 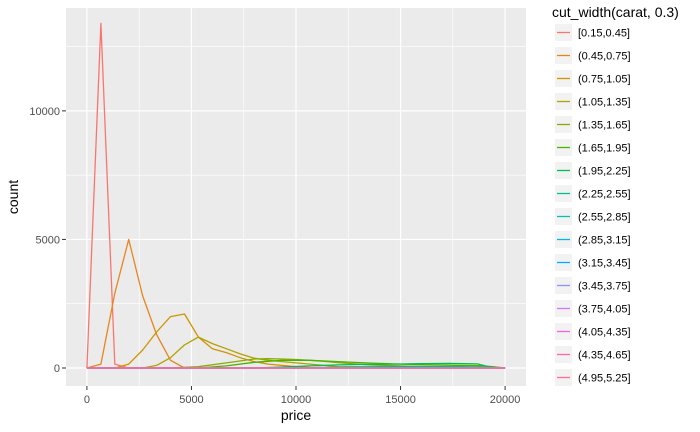 I want to click on x-axis-title: price, so click(x=296, y=415).